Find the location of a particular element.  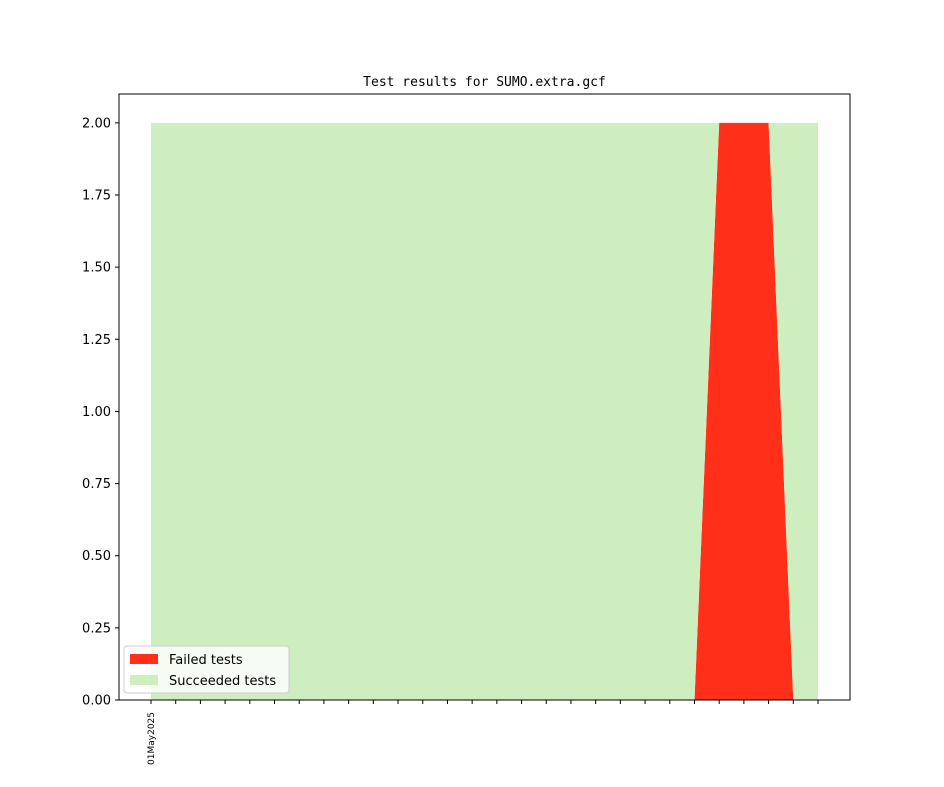

x-axis: 01May2025 is located at coordinates (483, 732).